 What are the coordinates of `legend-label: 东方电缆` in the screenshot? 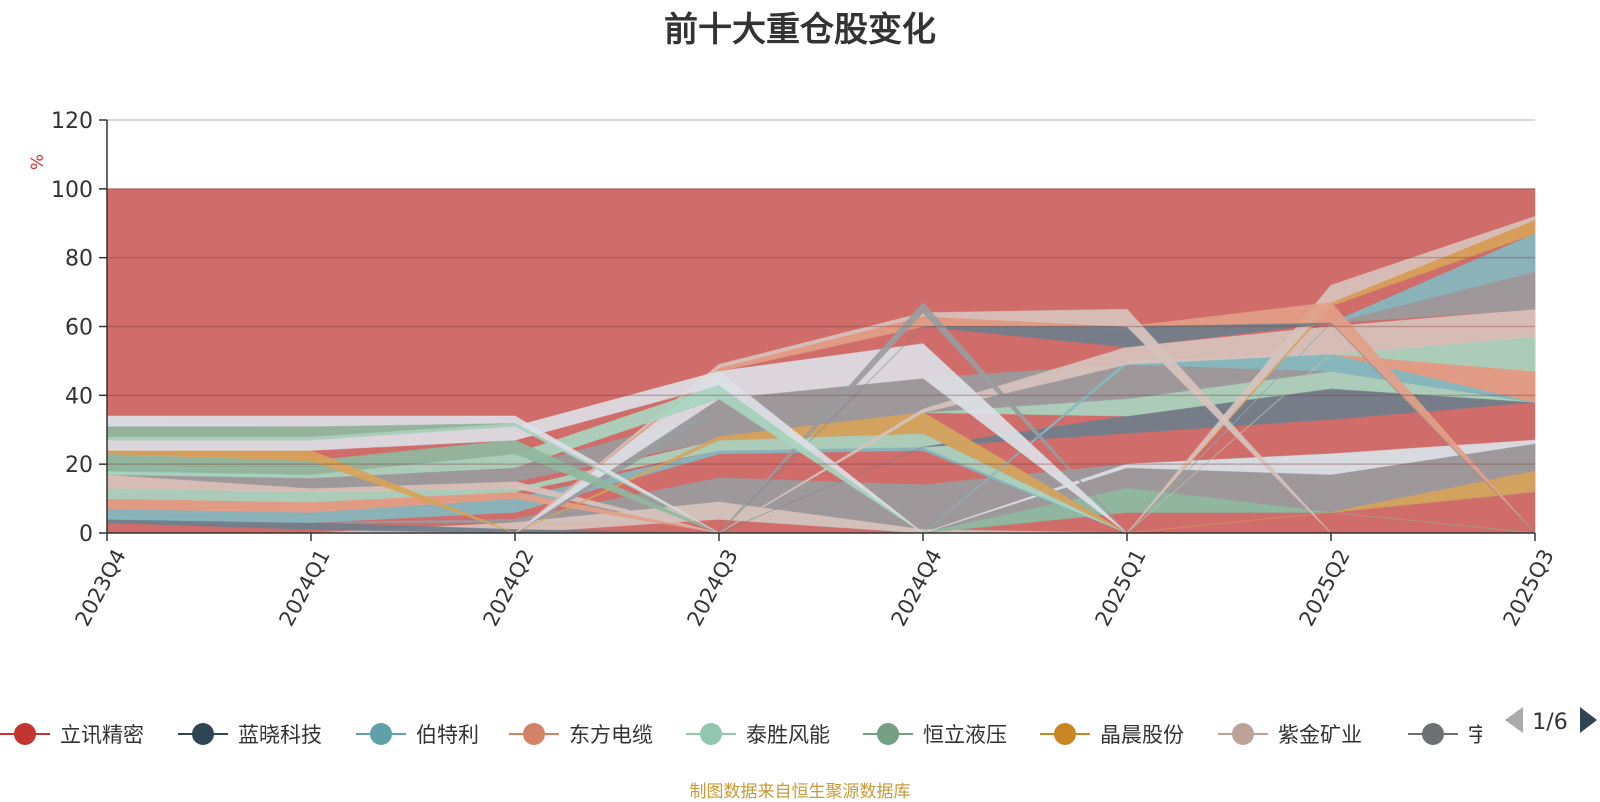 It's located at (611, 735).